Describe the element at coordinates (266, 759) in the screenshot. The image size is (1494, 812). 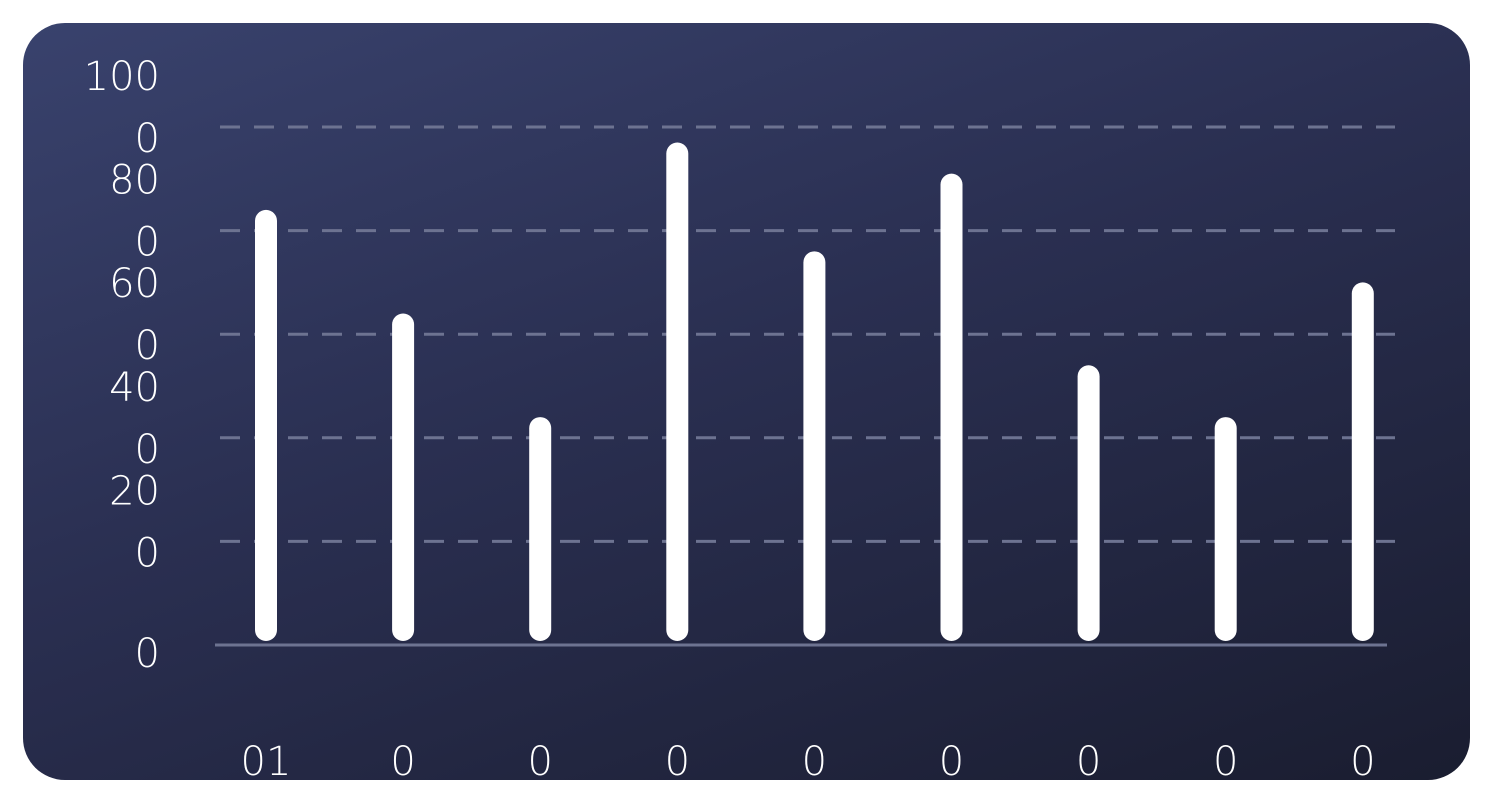
I see `x-tick-label: 01` at that location.